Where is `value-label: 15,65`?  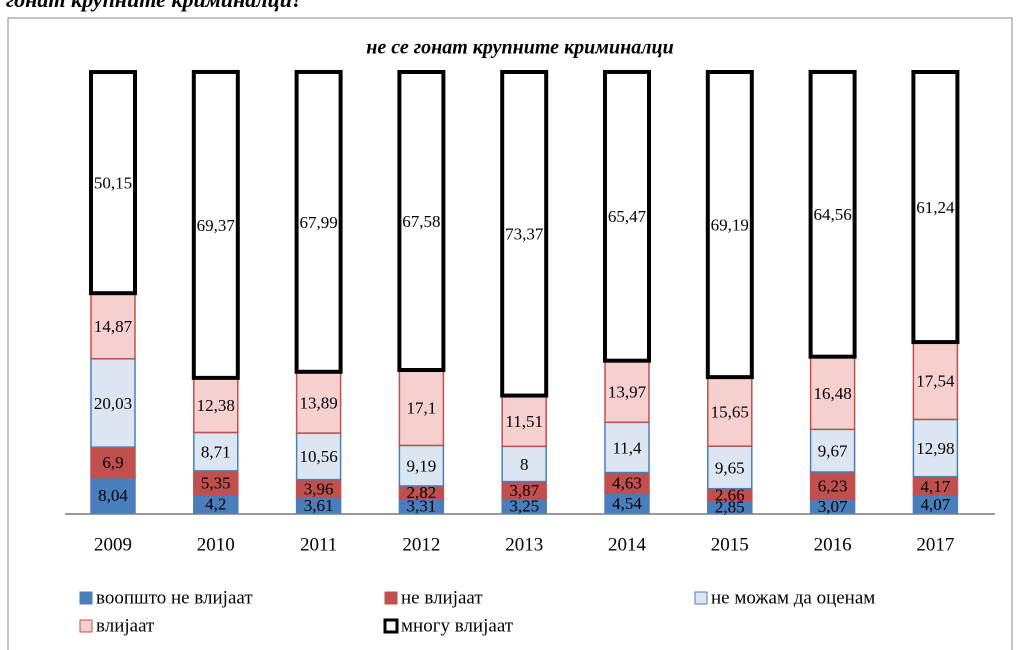 value-label: 15,65 is located at coordinates (730, 412).